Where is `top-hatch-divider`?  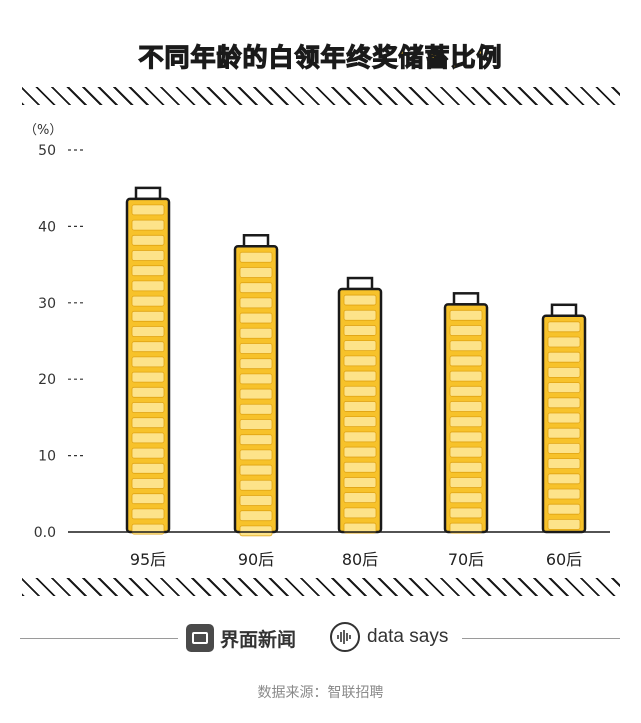 top-hatch-divider is located at coordinates (321, 96).